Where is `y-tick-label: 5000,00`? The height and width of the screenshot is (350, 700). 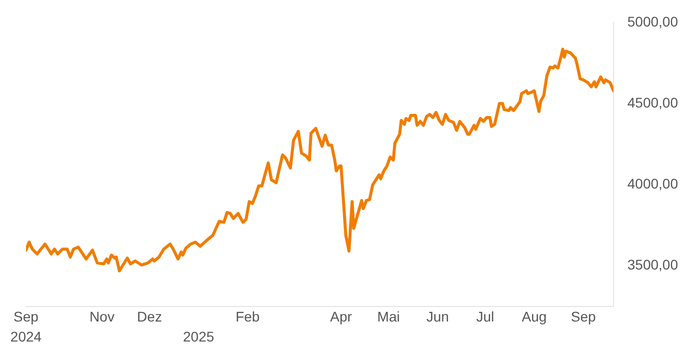
y-tick-label: 5000,00 is located at coordinates (652, 21).